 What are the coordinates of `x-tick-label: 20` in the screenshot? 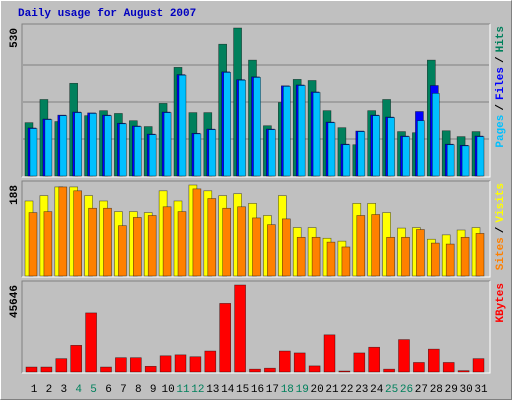 It's located at (316, 390).